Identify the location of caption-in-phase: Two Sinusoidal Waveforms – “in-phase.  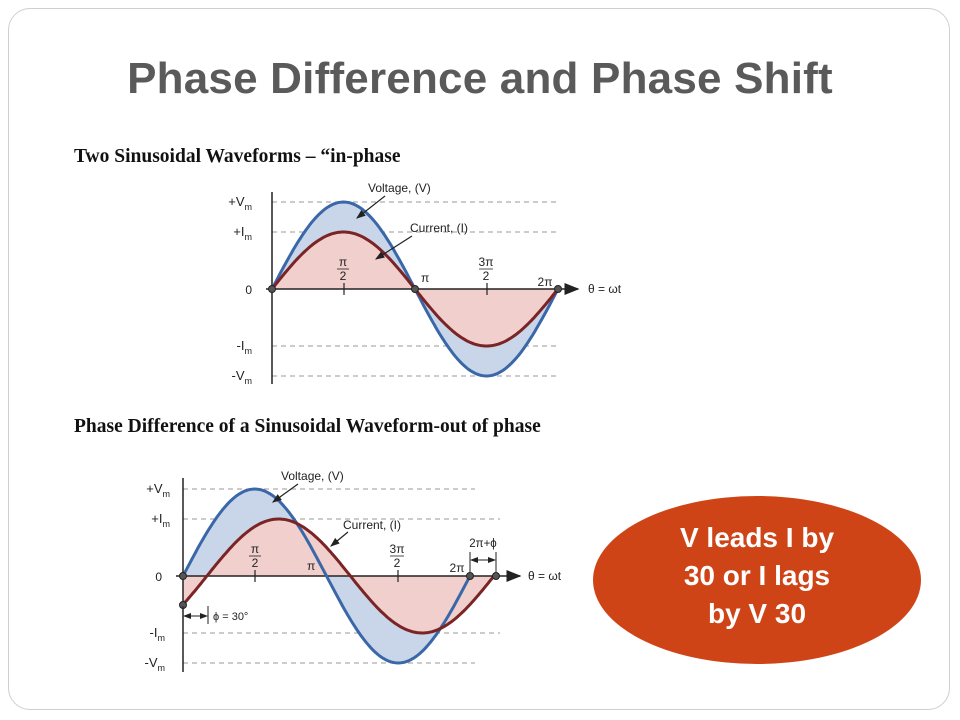
(237, 156).